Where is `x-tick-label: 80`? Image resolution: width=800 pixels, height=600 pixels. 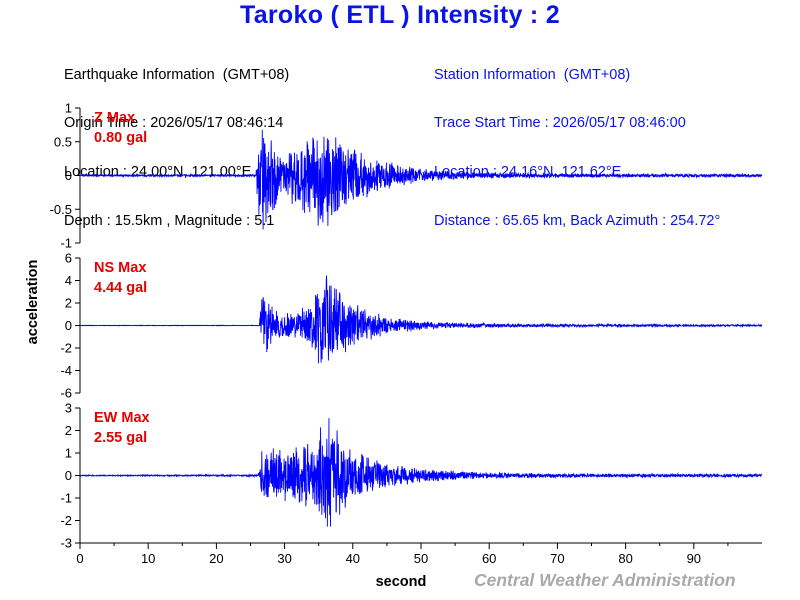
x-tick-label: 80 is located at coordinates (625, 558).